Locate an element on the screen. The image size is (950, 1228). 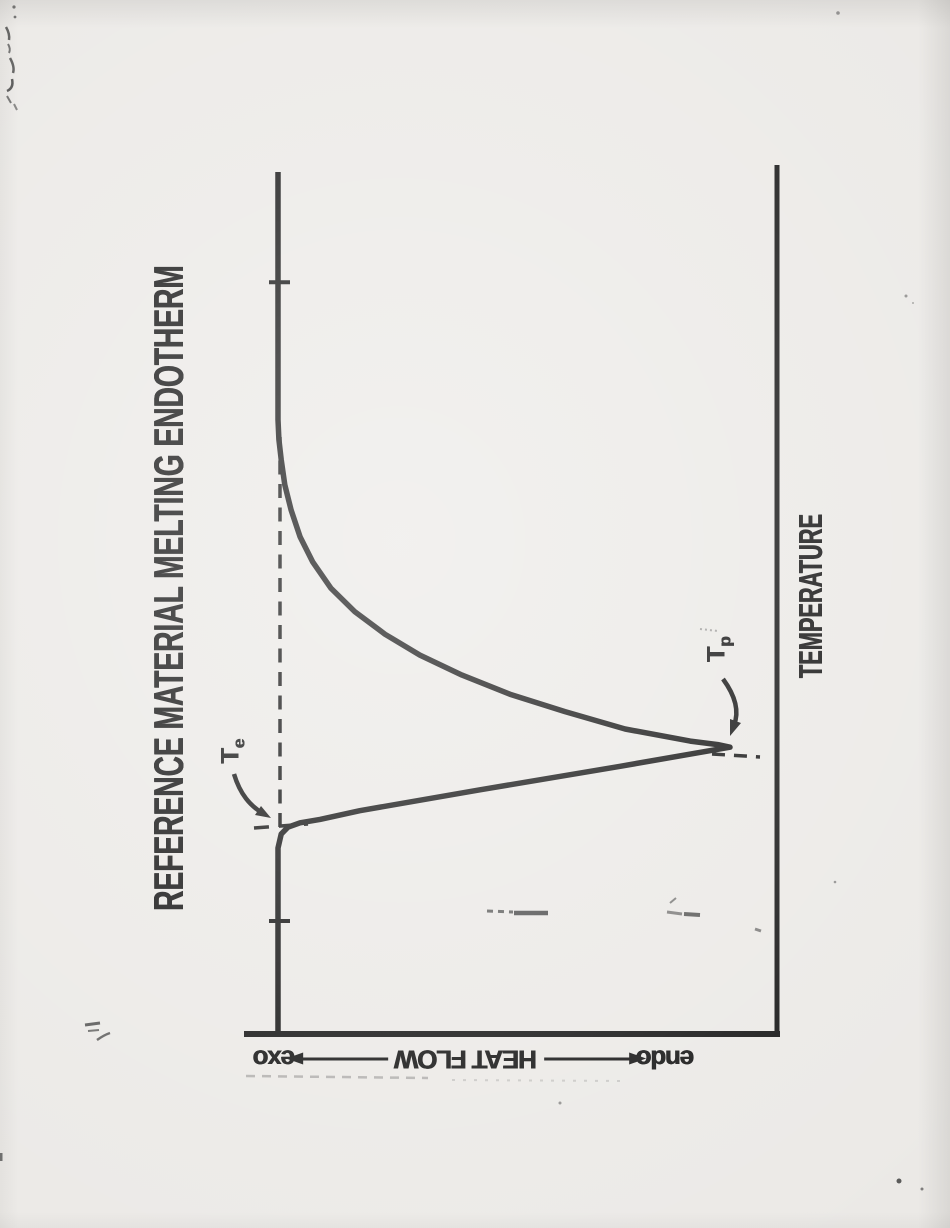
peak-label-symbol: T is located at coordinates (716, 654).